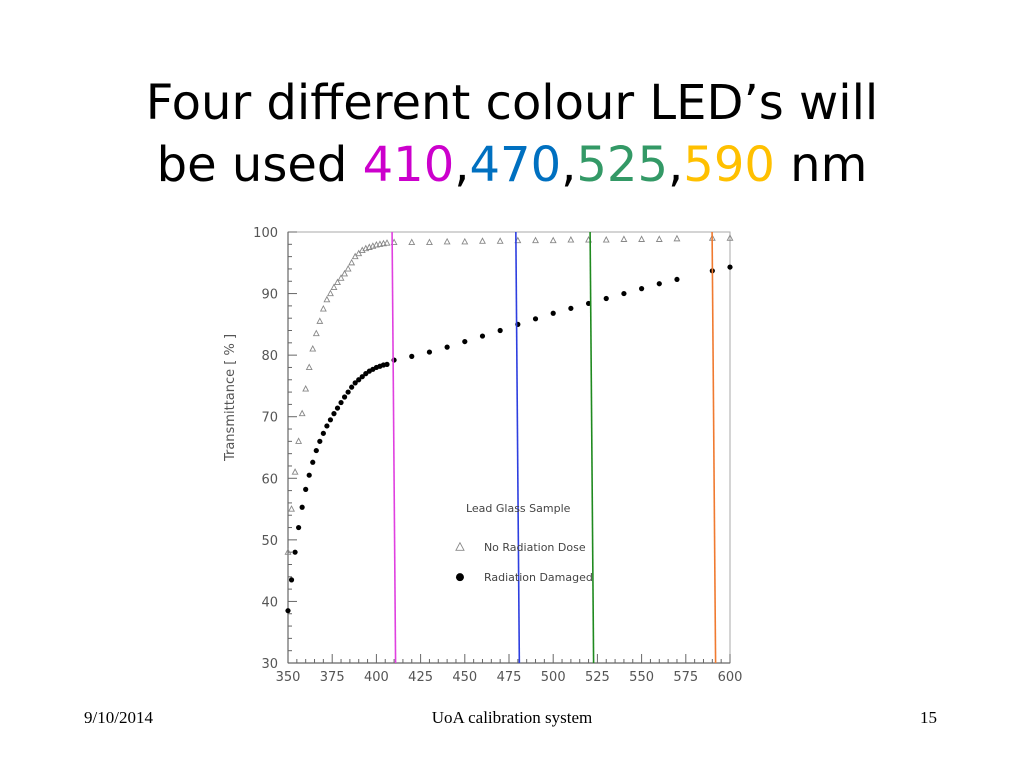 This screenshot has height=768, width=1024. Describe the element at coordinates (538, 577) in the screenshot. I see `legend-label-radiation-damaged: Radiation Damaged` at that location.